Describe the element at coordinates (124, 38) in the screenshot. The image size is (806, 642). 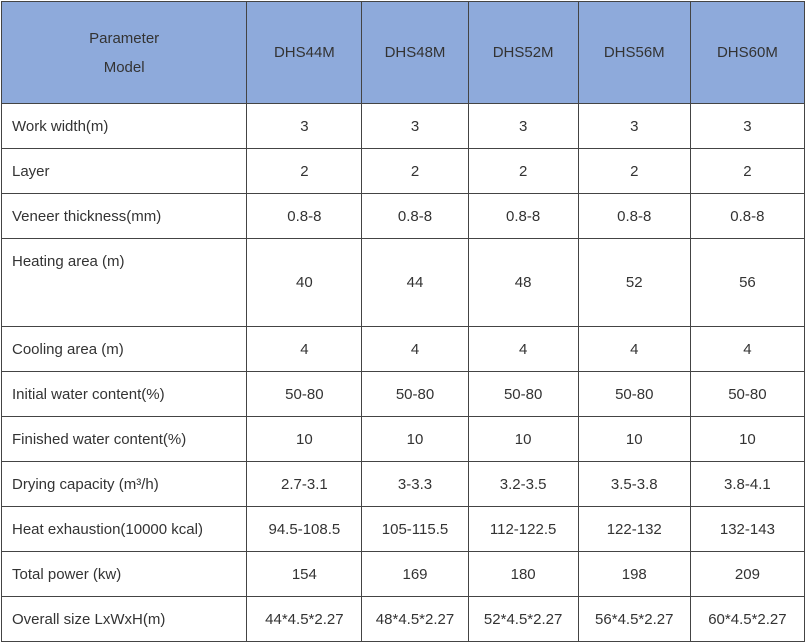
I see `corner-text: Parameter` at that location.